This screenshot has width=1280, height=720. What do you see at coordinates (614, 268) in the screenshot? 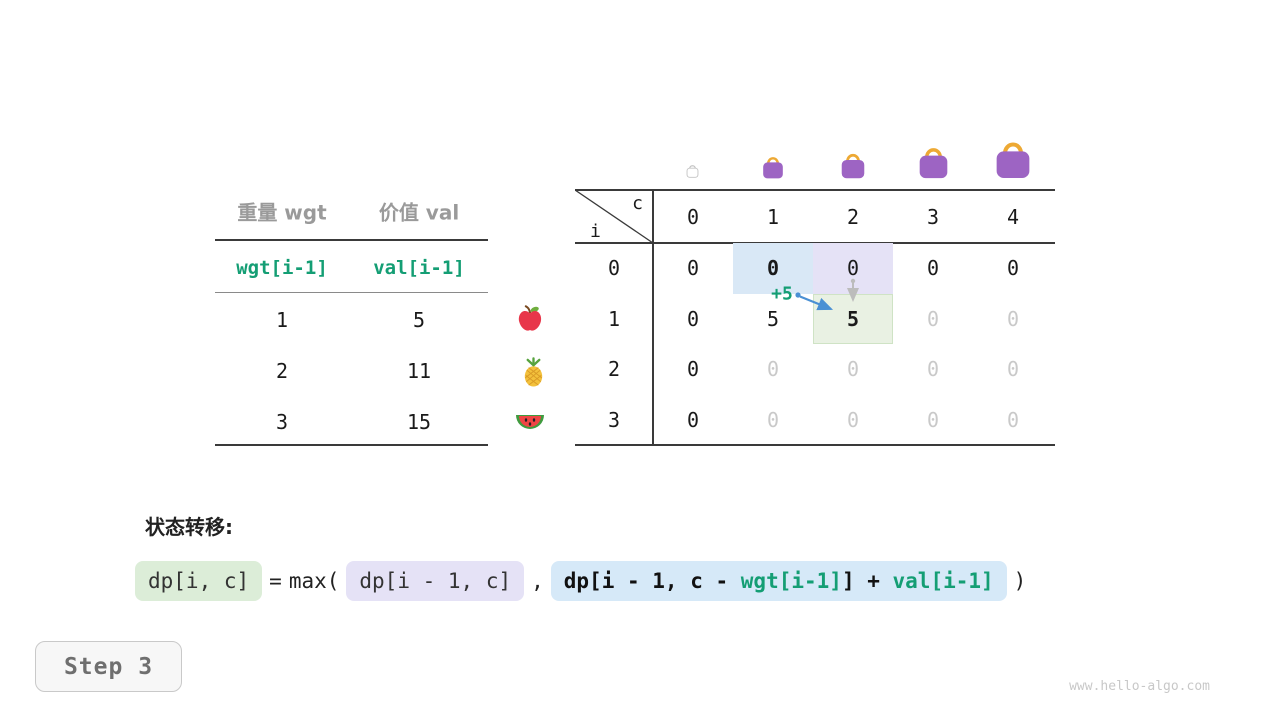
I see `dp-row-header-0: 0` at bounding box center [614, 268].